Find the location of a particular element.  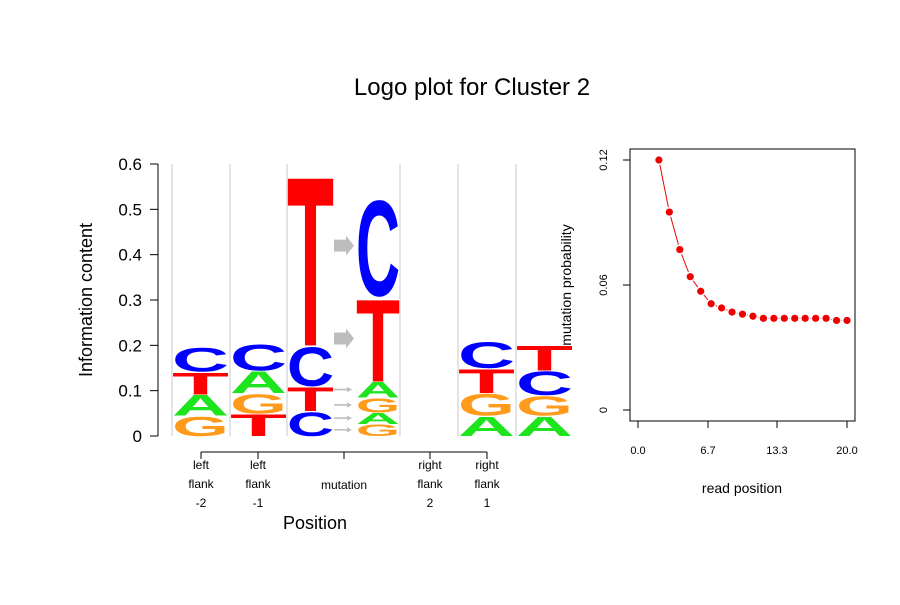

position-label: 2 is located at coordinates (430, 503).